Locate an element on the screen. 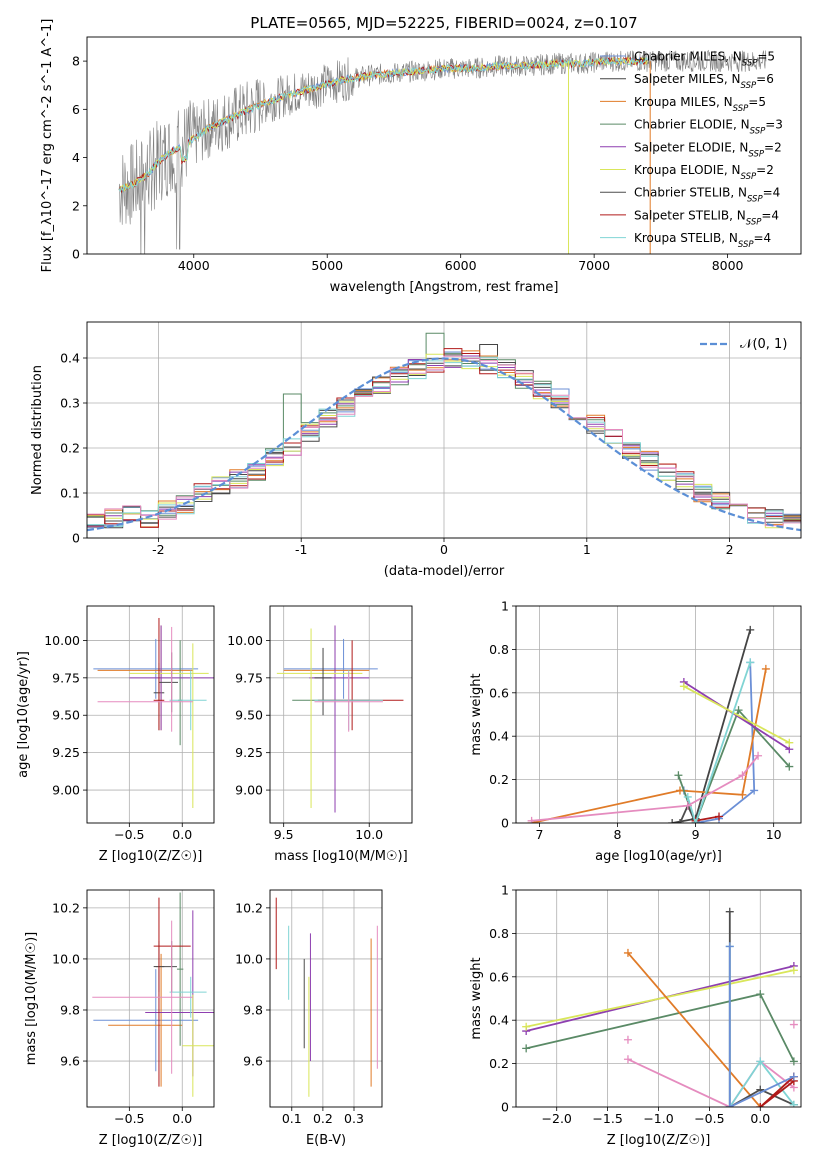 The image size is (819, 1170). residual-legend: 𝒩(0, 1) is located at coordinates (743, 344).